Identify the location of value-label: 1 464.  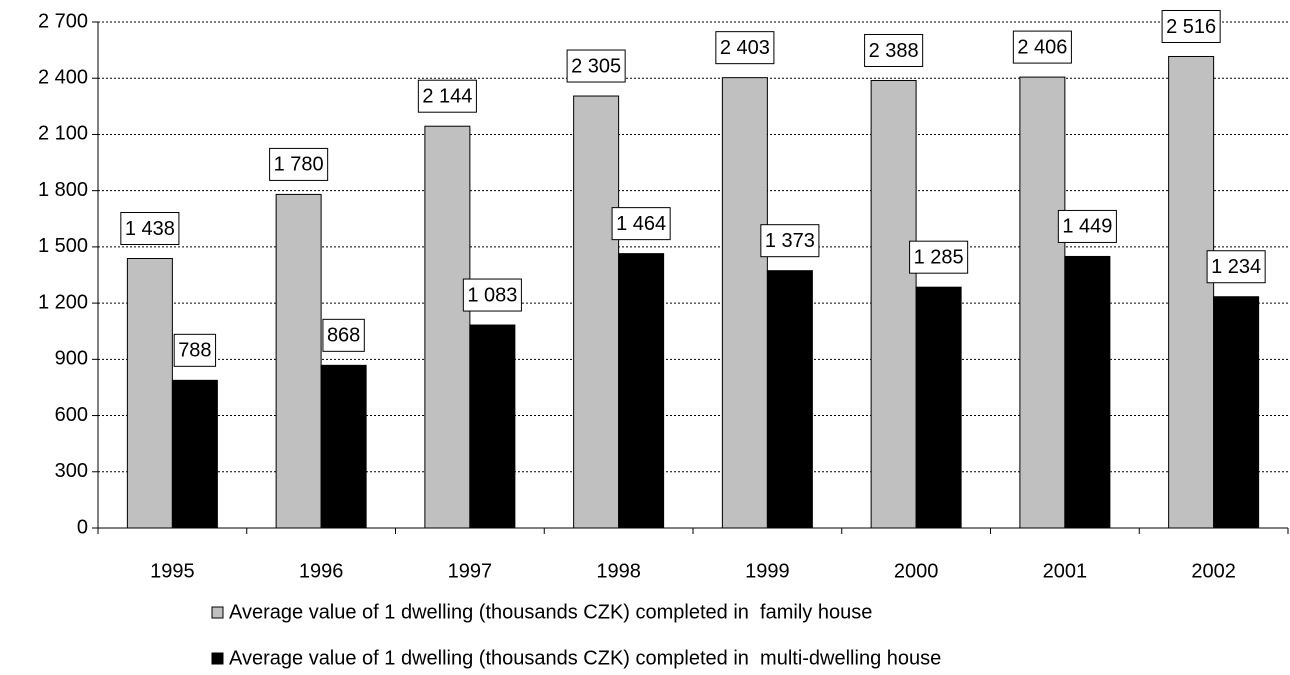
(641, 224).